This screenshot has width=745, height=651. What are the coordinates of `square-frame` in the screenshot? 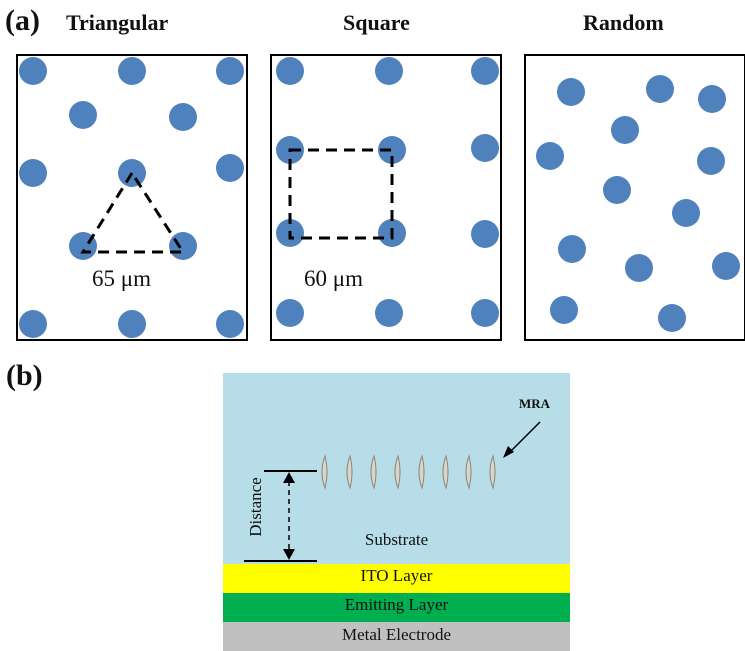 It's located at (386, 197).